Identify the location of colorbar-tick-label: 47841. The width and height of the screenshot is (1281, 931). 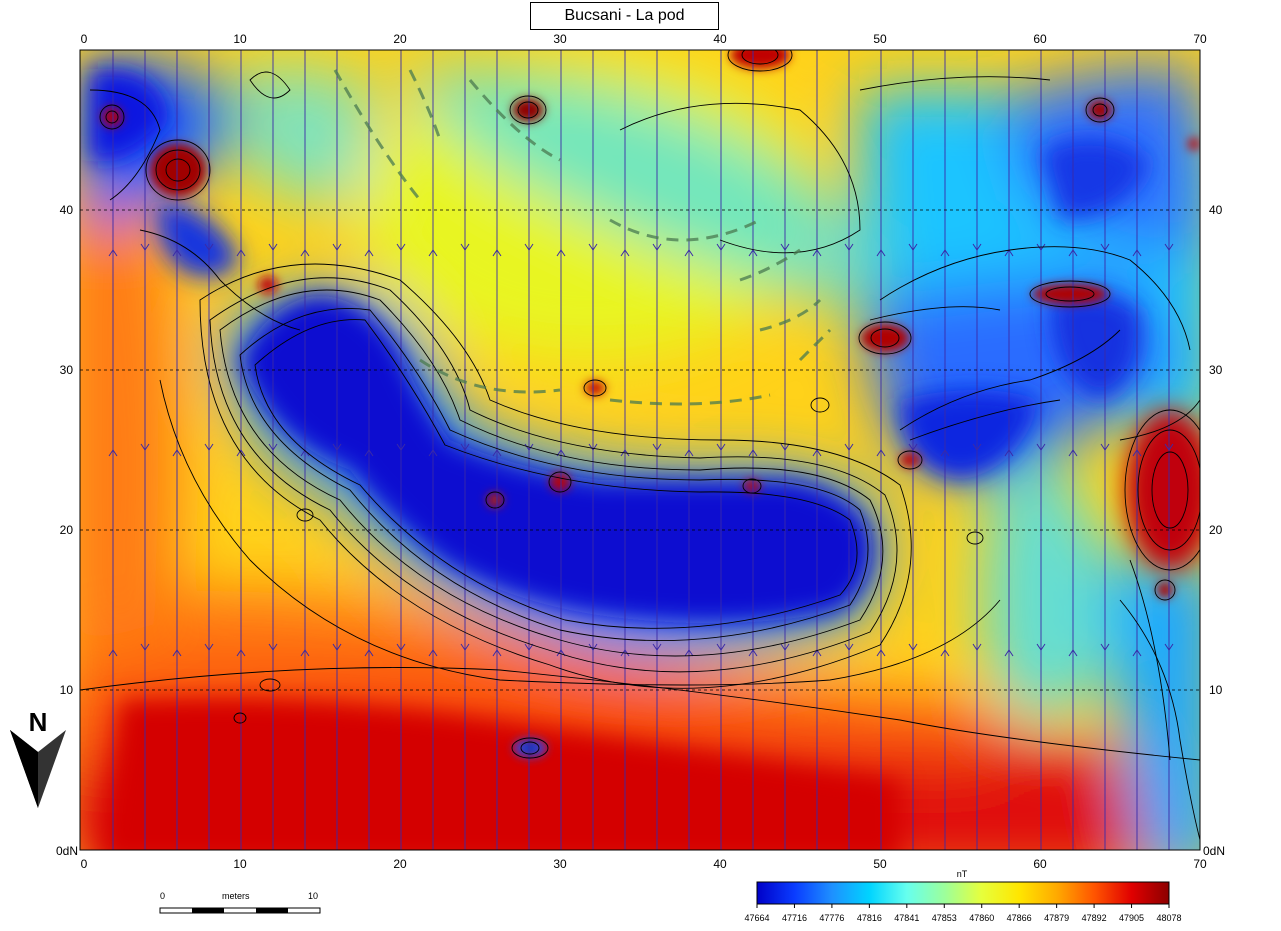
(906, 918).